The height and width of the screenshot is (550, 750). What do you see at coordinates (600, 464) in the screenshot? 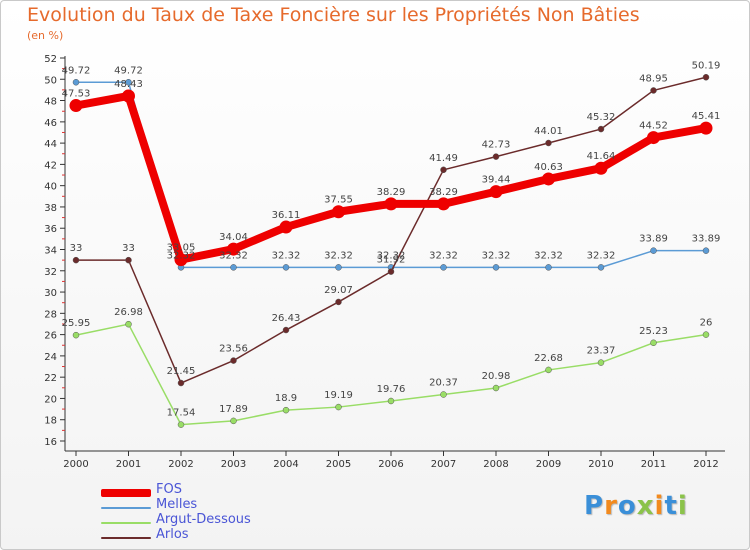
I see `x-tick-label: 2010` at bounding box center [600, 464].